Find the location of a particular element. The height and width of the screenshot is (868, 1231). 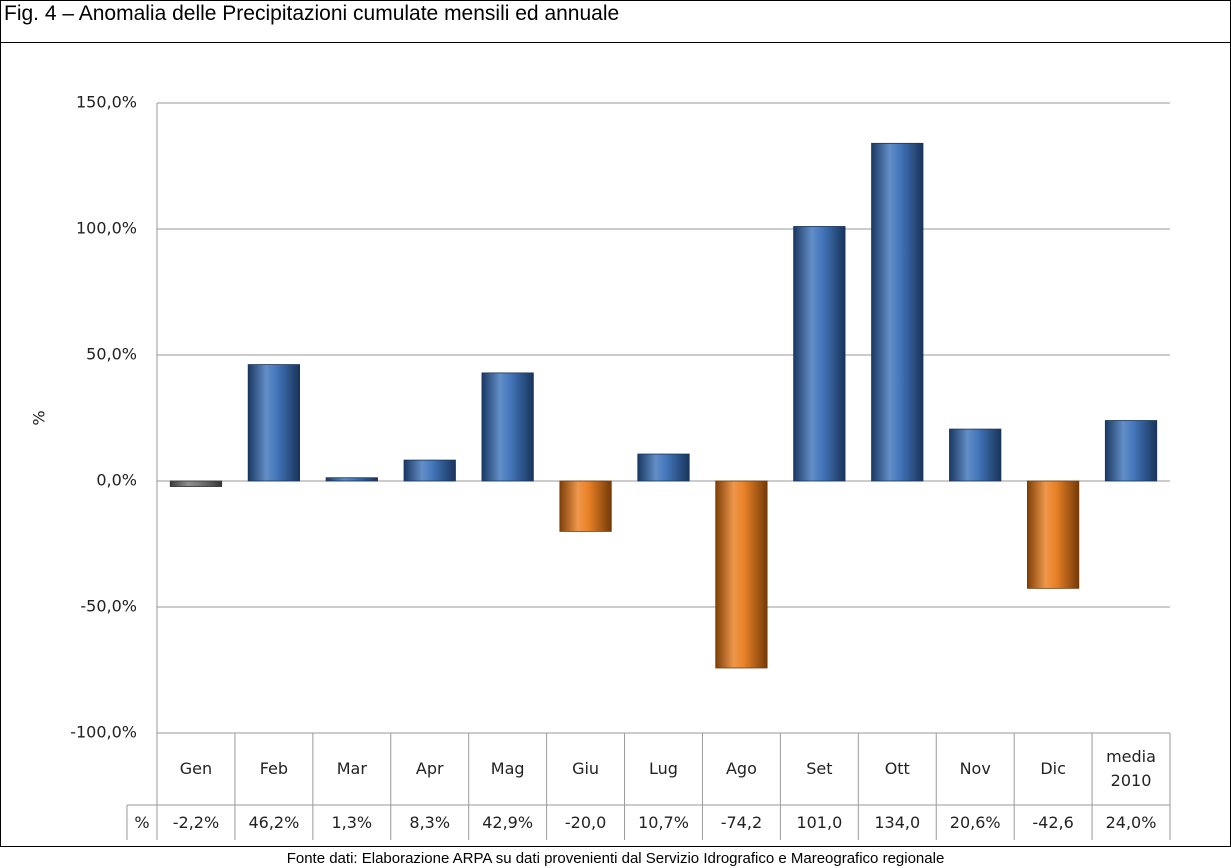

x-tick-label: Lug is located at coordinates (663, 768).